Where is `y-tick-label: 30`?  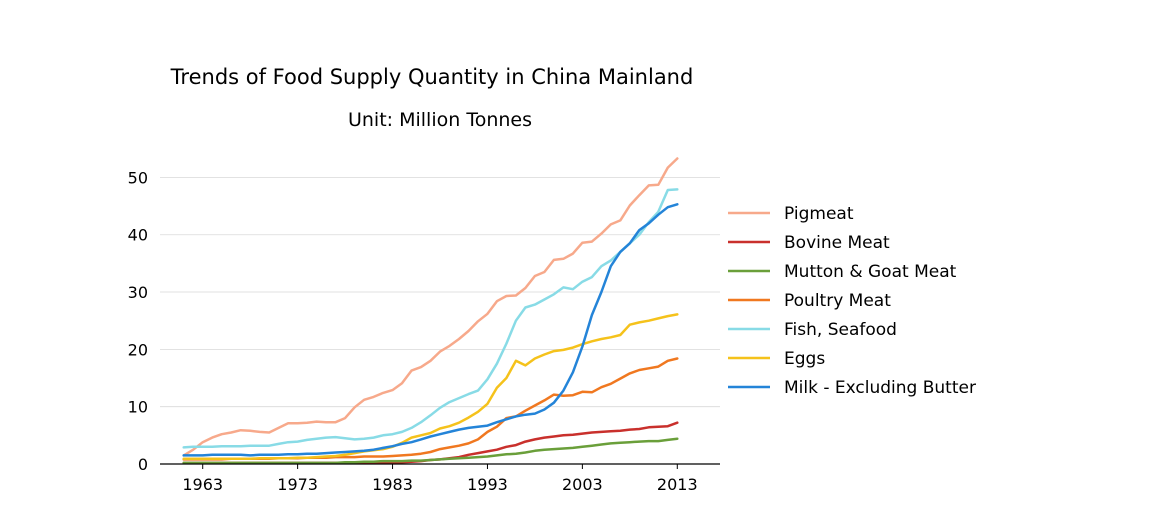 y-tick-label: 30 is located at coordinates (138, 292).